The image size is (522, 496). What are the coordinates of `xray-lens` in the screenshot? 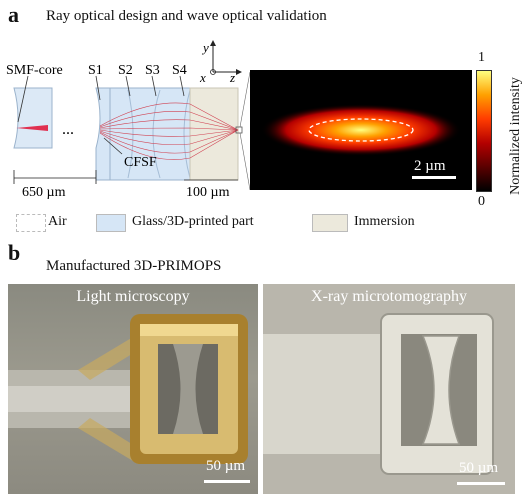 It's located at (441, 390).